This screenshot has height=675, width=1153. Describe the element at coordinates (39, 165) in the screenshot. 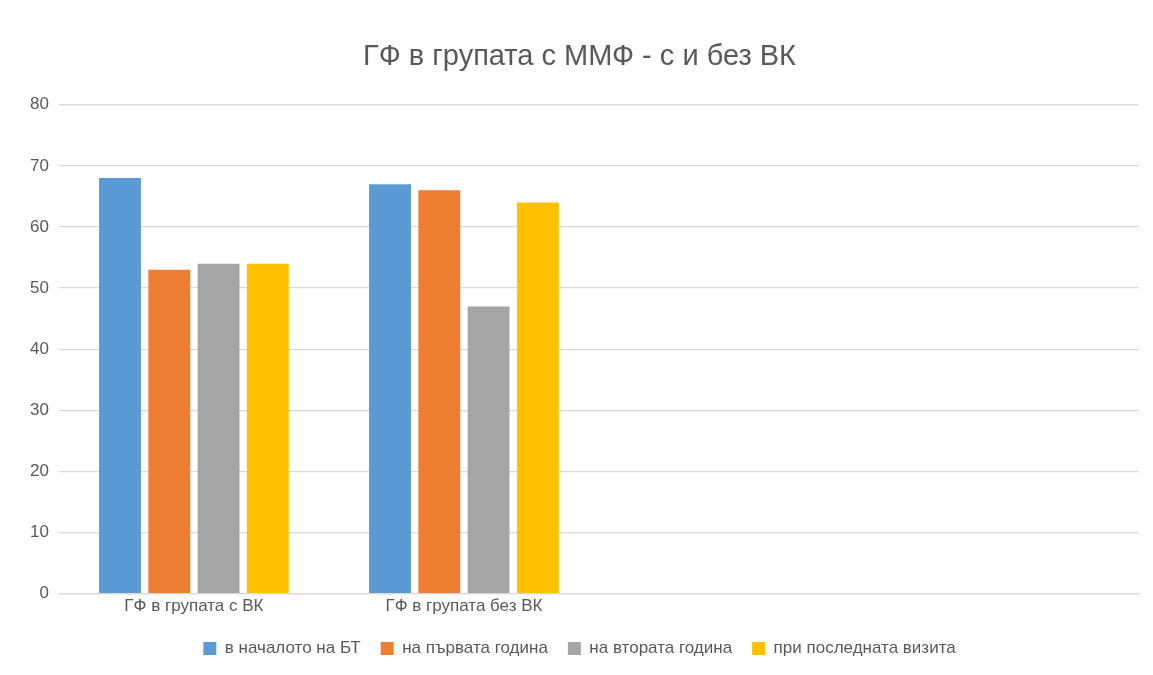

I see `y-tick-label: 70` at that location.